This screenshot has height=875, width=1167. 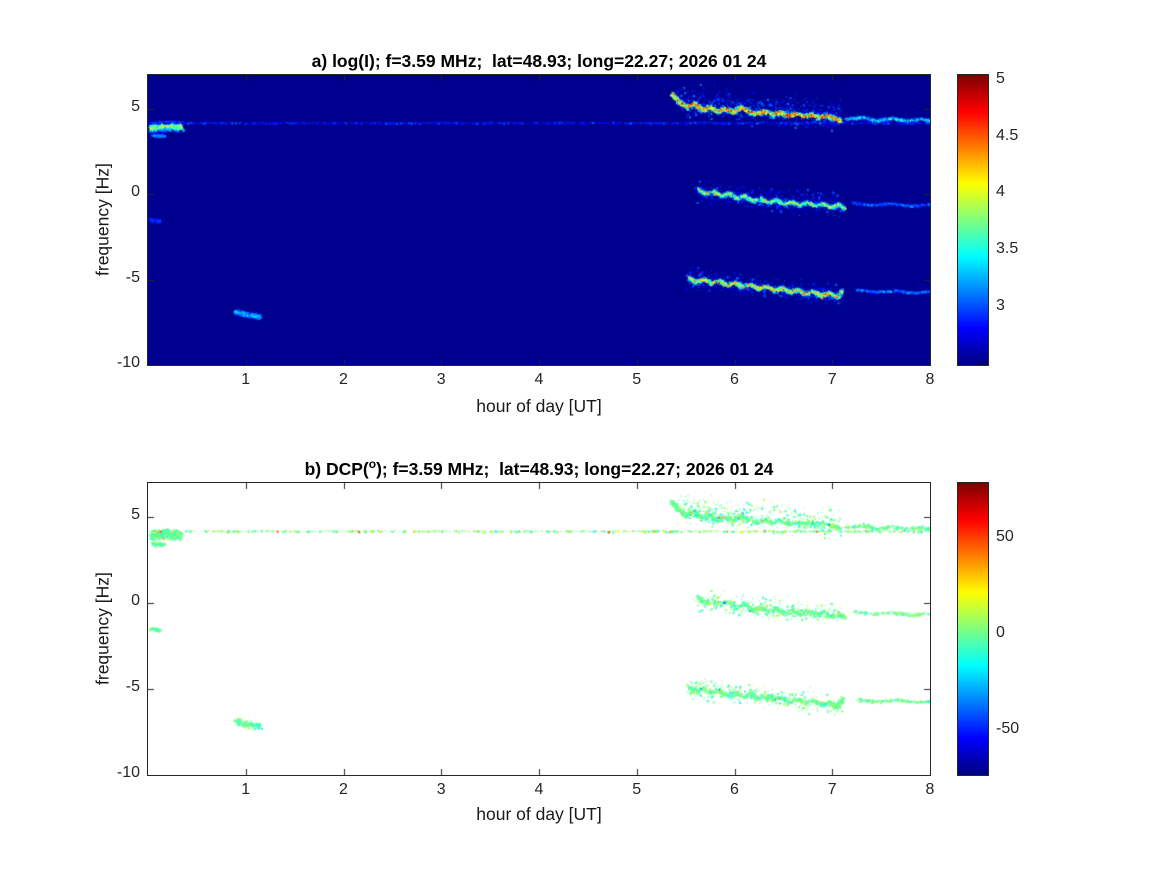 I want to click on x-tick-label-b: 1, so click(x=246, y=789).